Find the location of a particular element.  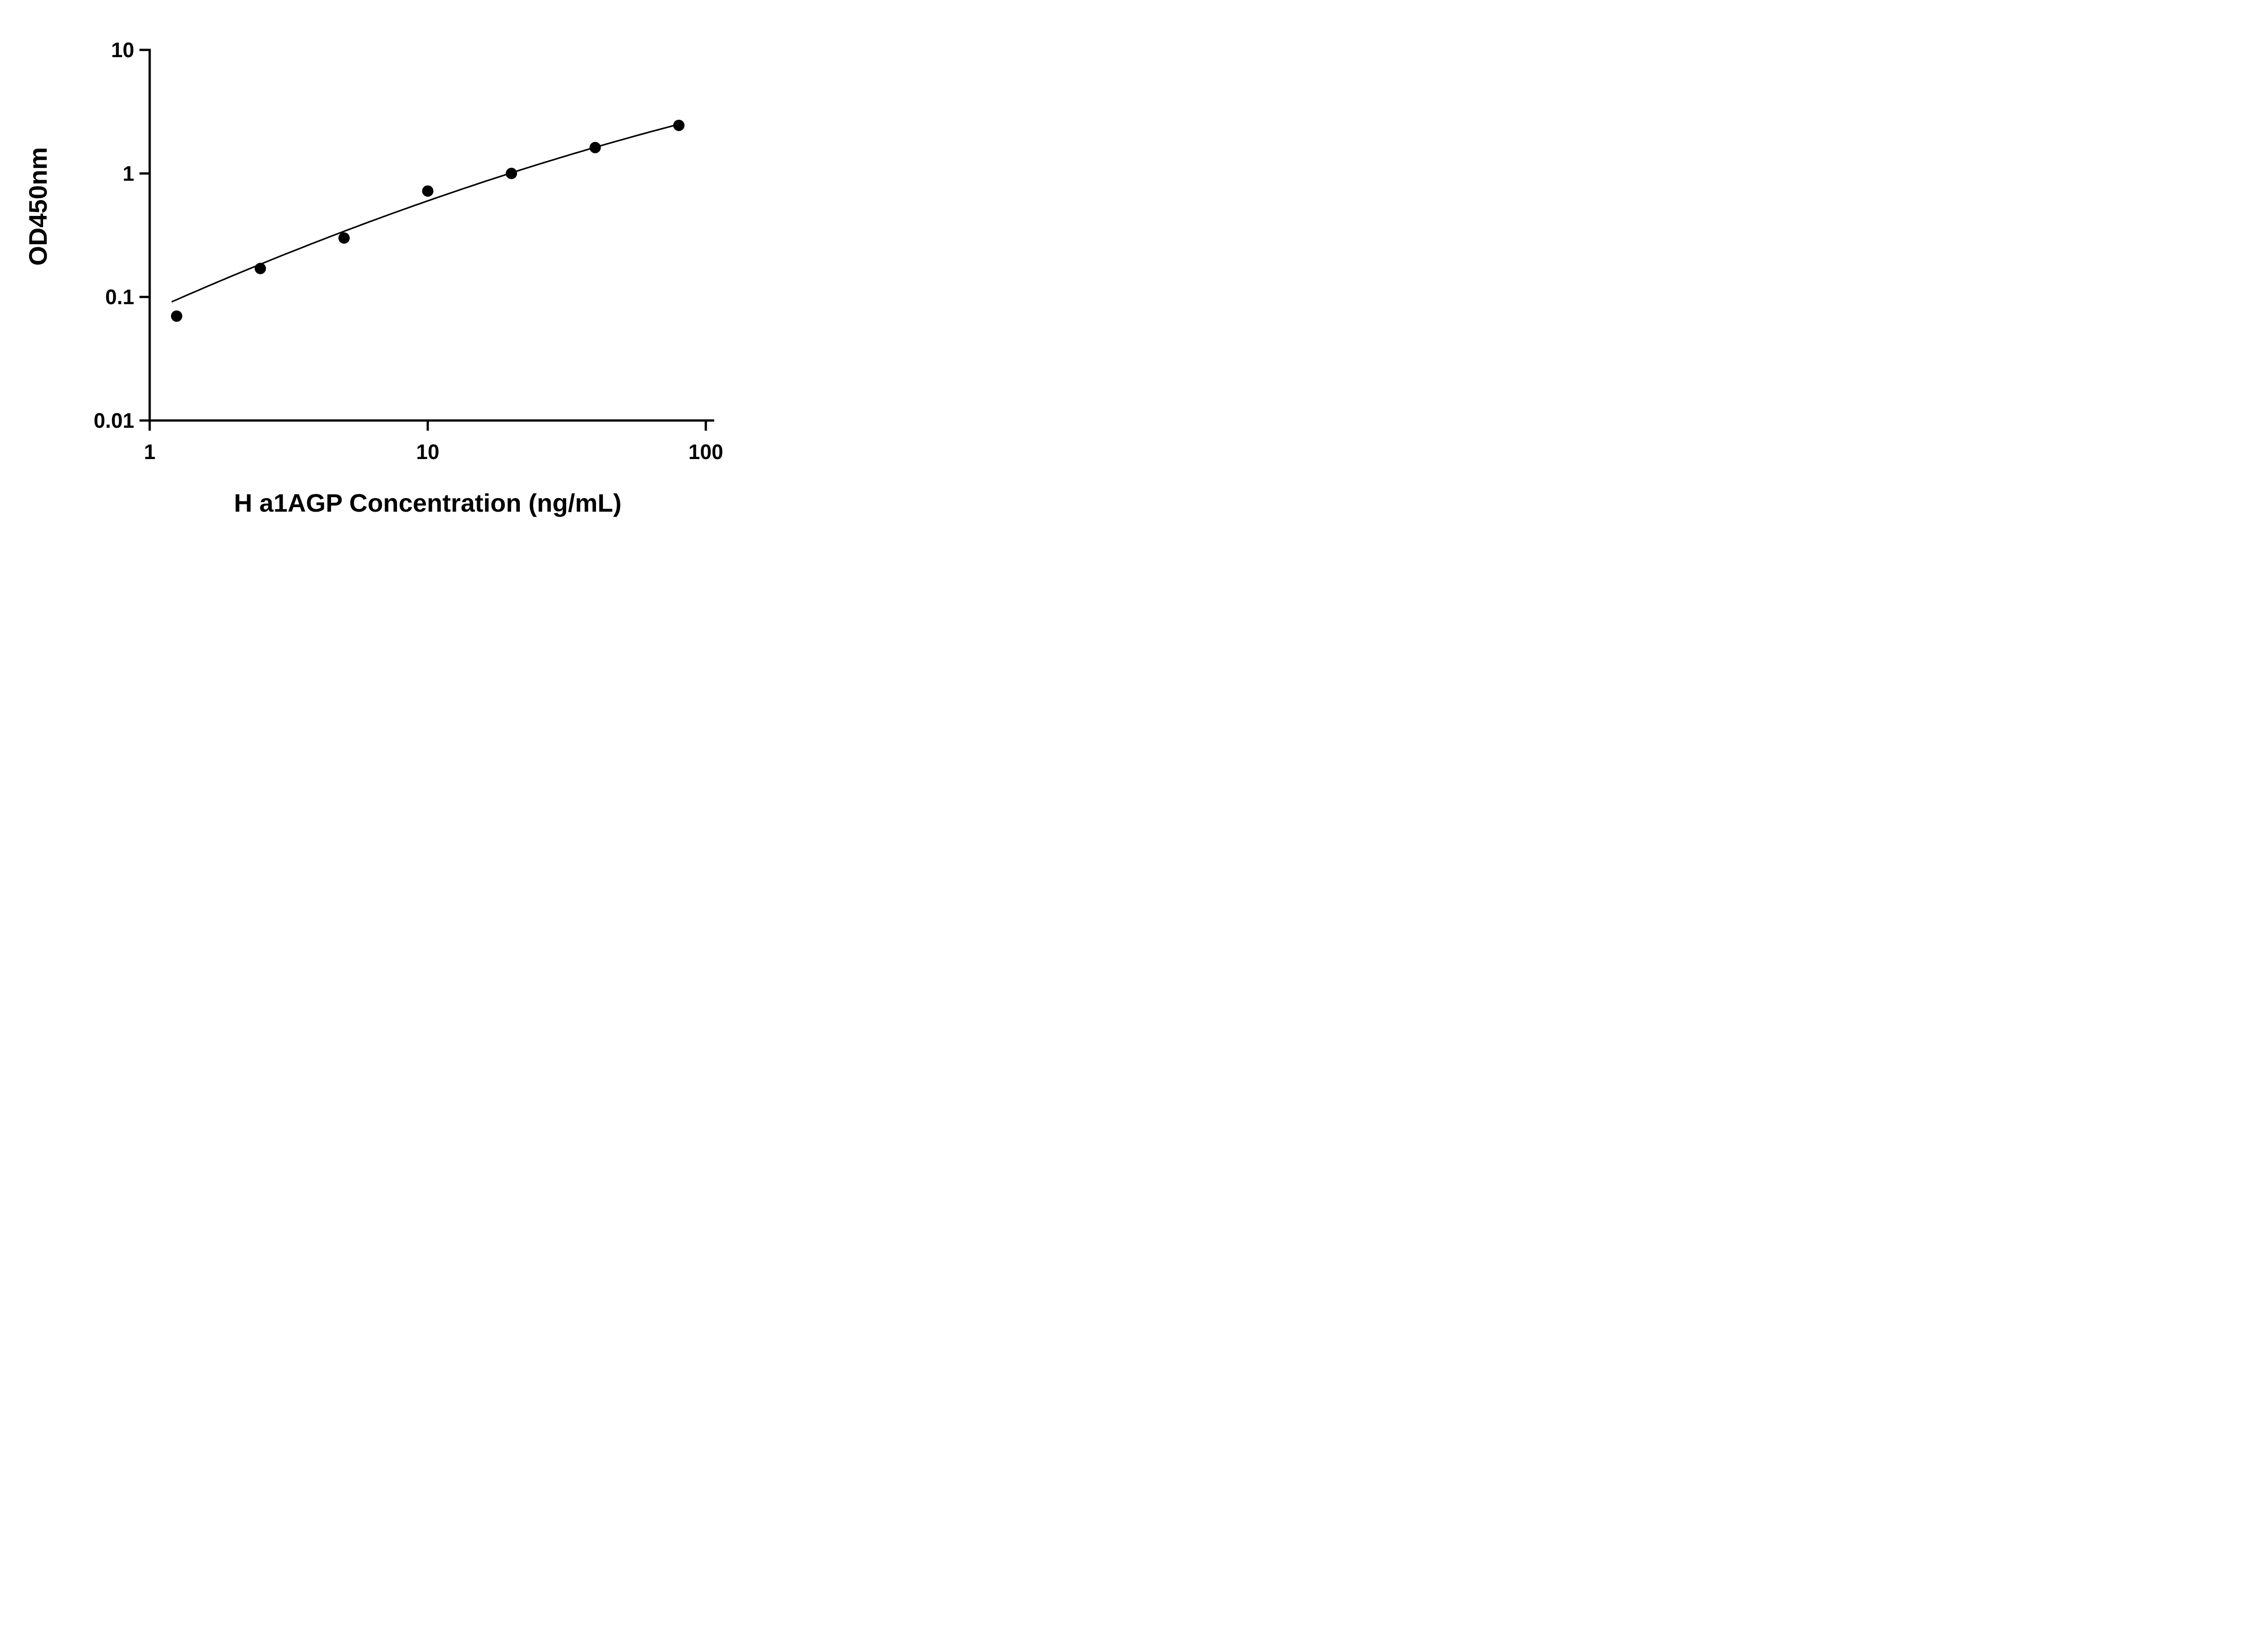

y-tick-label: 0.01 is located at coordinates (113, 420).